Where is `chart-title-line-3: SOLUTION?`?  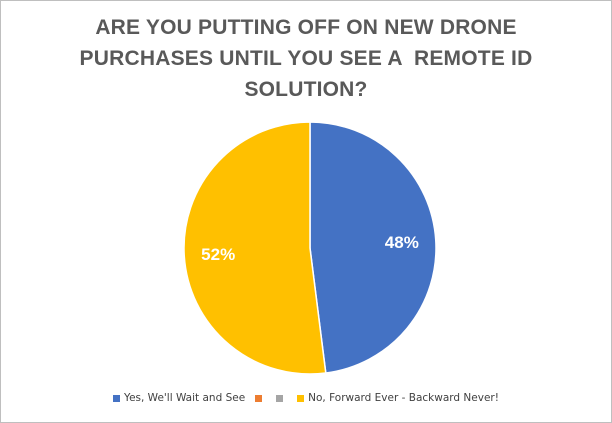 chart-title-line-3: SOLUTION? is located at coordinates (306, 89).